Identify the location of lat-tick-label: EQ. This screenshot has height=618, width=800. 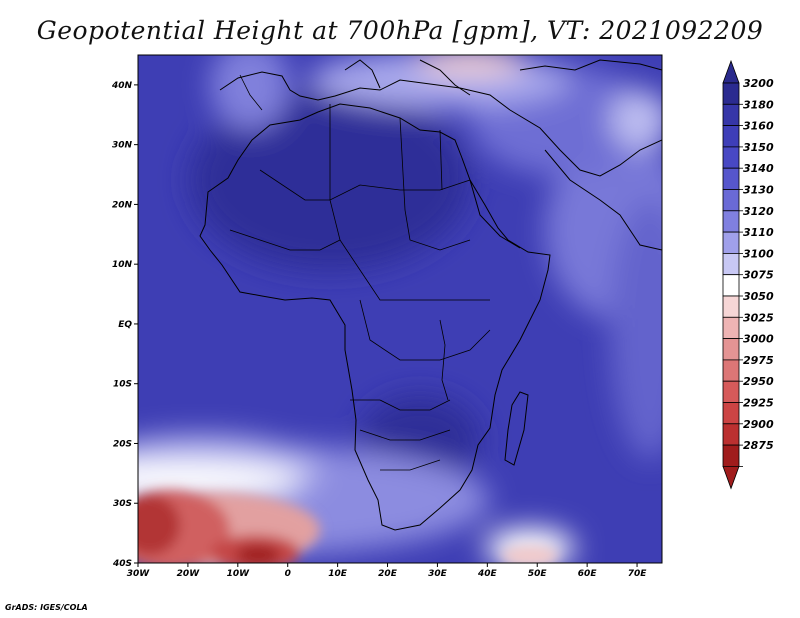
(125, 325).